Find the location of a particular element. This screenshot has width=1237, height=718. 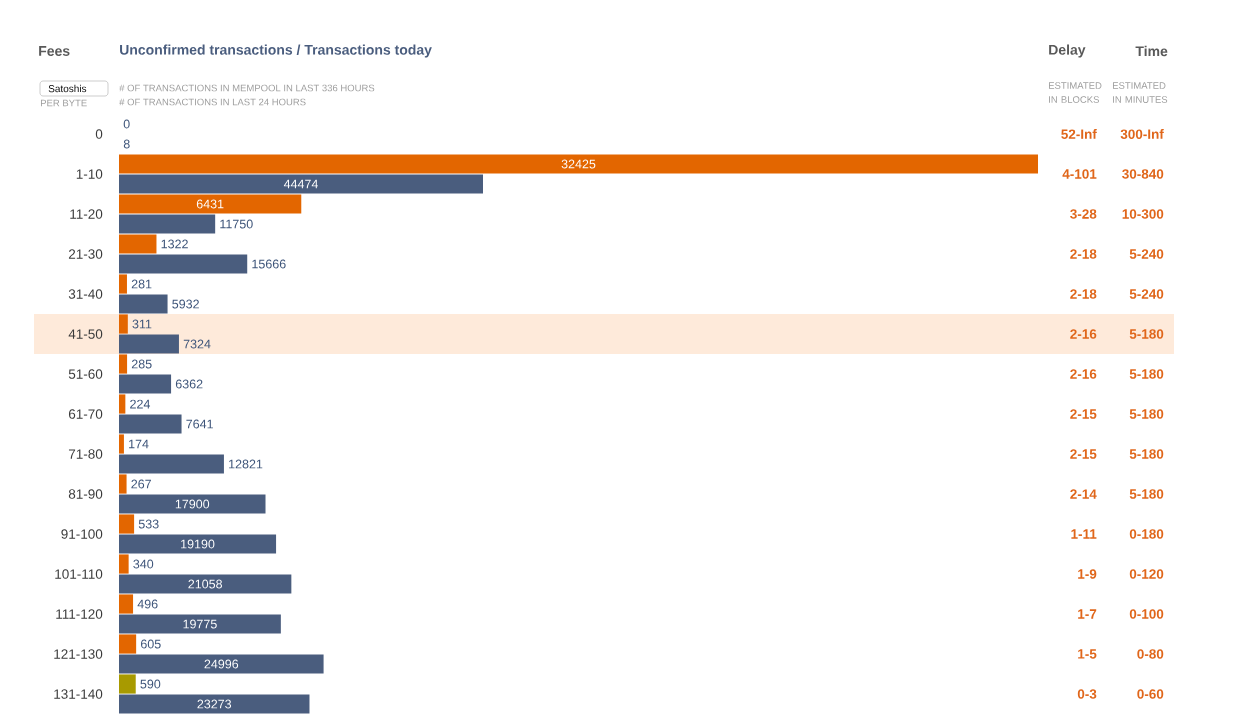

x-axis-title: # OF TRANSACTIONS IN MEMPOOL IN LAST 336 HOURS is located at coordinates (247, 88).